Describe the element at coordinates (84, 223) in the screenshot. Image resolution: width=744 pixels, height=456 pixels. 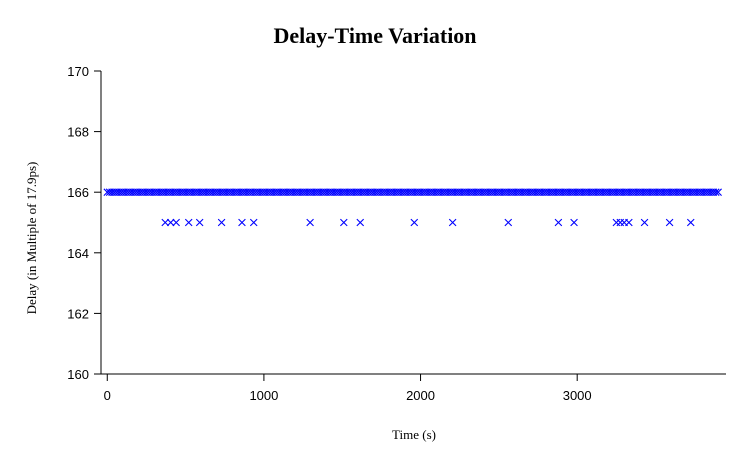
I see `y-axis-ticks: 160 162 164 166 168 170` at that location.